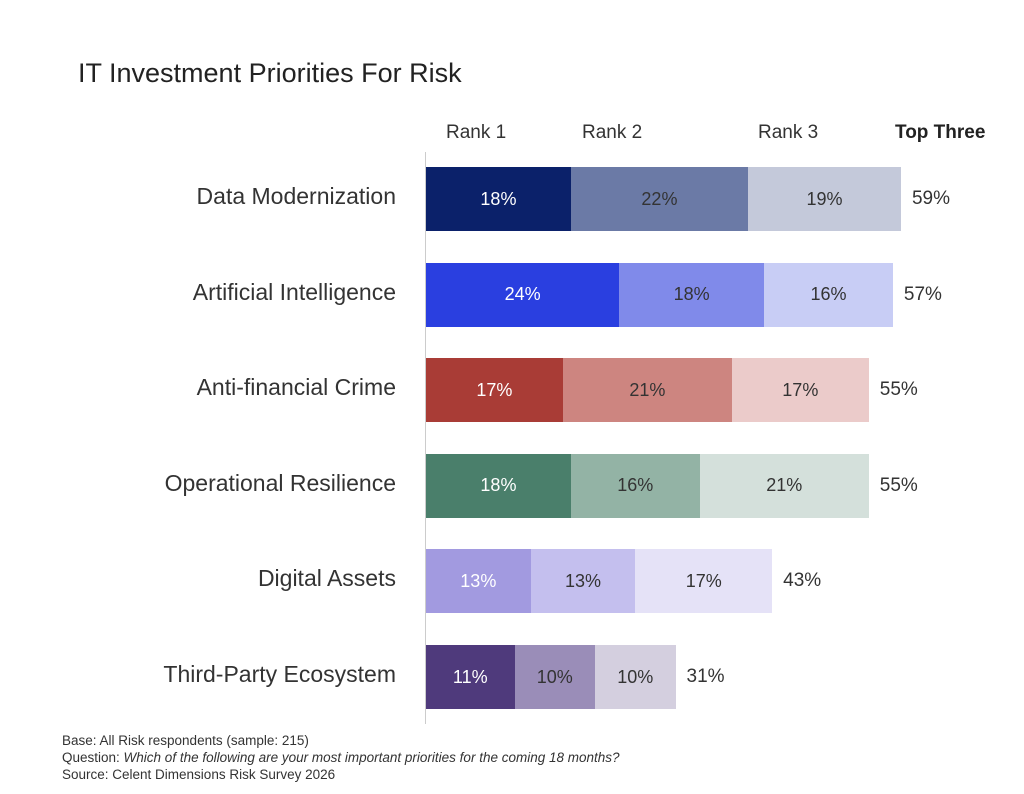  Describe the element at coordinates (494, 390) in the screenshot. I see `bar-segment-rank-1: 17%` at that location.